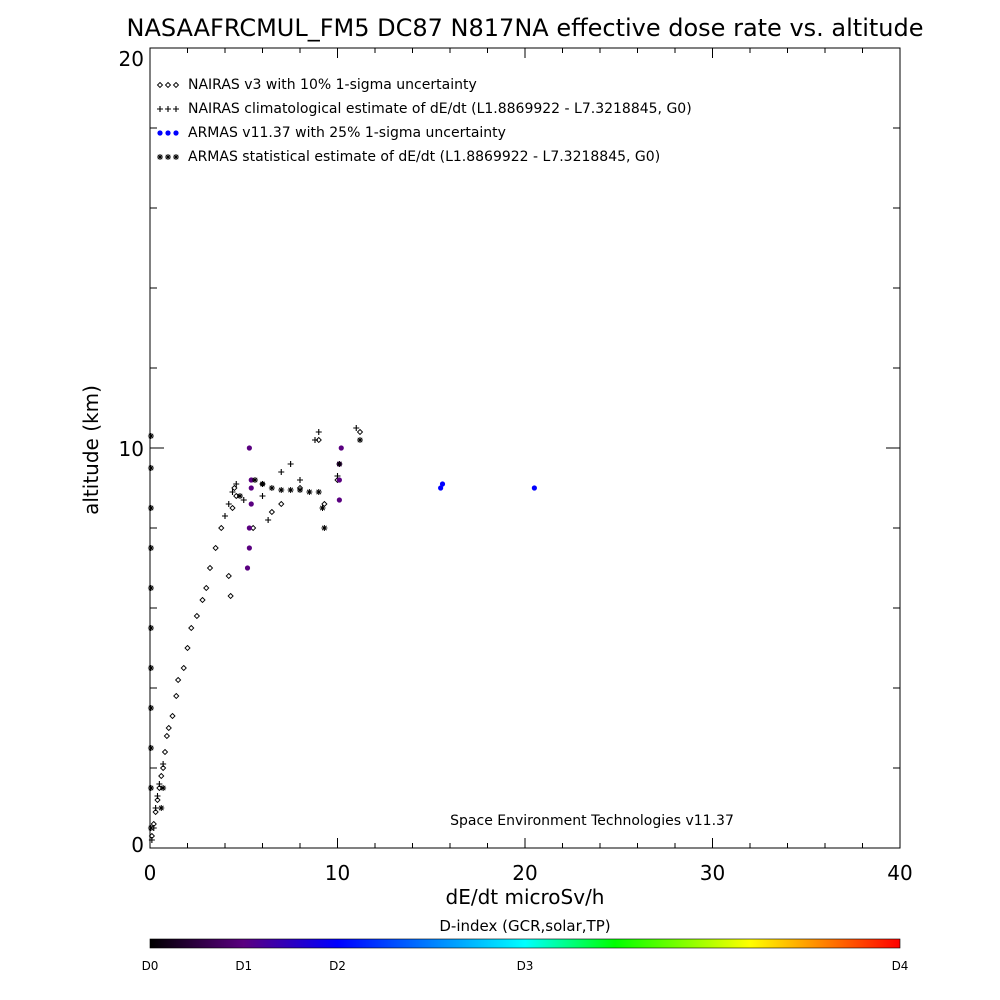 This screenshot has height=1000, width=1000. What do you see at coordinates (524, 873) in the screenshot?
I see `x-tick-label: 20` at bounding box center [524, 873].